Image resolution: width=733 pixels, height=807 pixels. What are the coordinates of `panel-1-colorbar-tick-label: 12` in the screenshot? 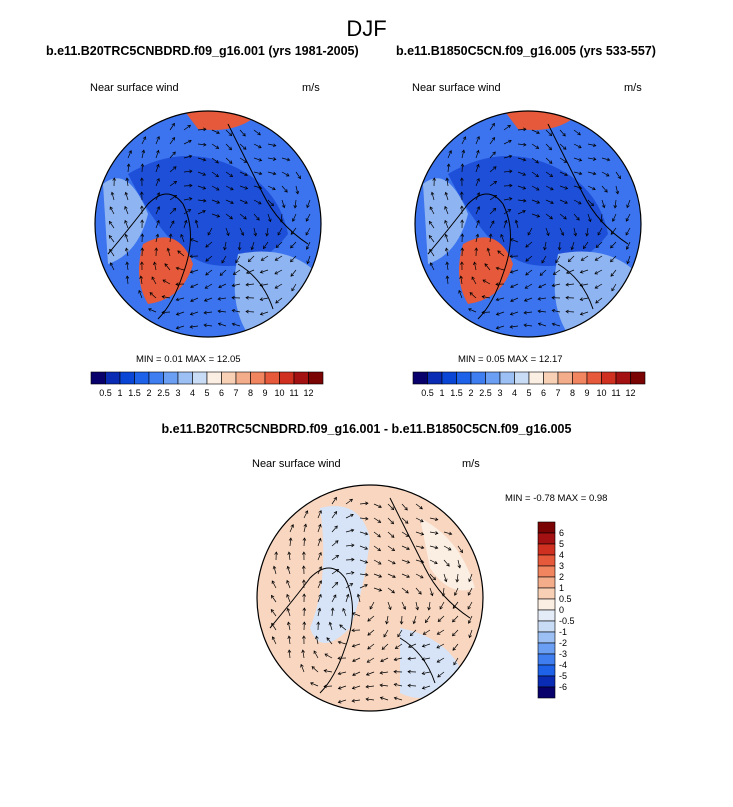 It's located at (308, 393).